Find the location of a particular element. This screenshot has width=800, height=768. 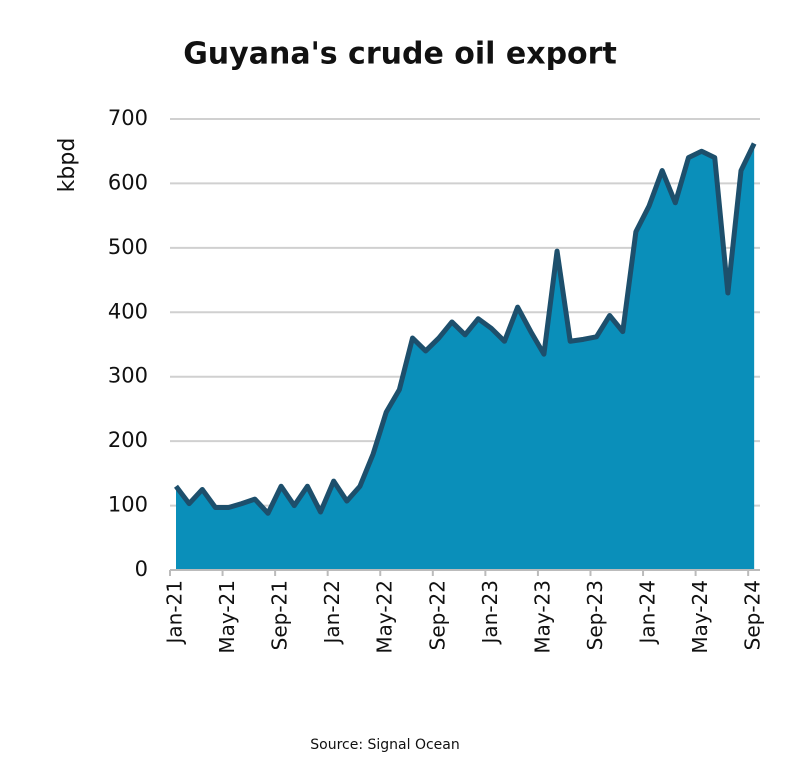

y-tick-label: 400 is located at coordinates (128, 311).